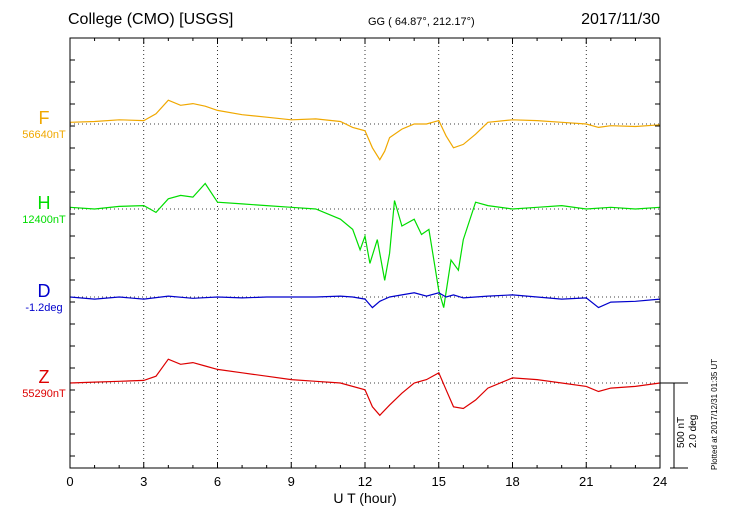 The image size is (730, 520). What do you see at coordinates (365, 498) in the screenshot?
I see `x-axis-label: U T (hour)` at bounding box center [365, 498].